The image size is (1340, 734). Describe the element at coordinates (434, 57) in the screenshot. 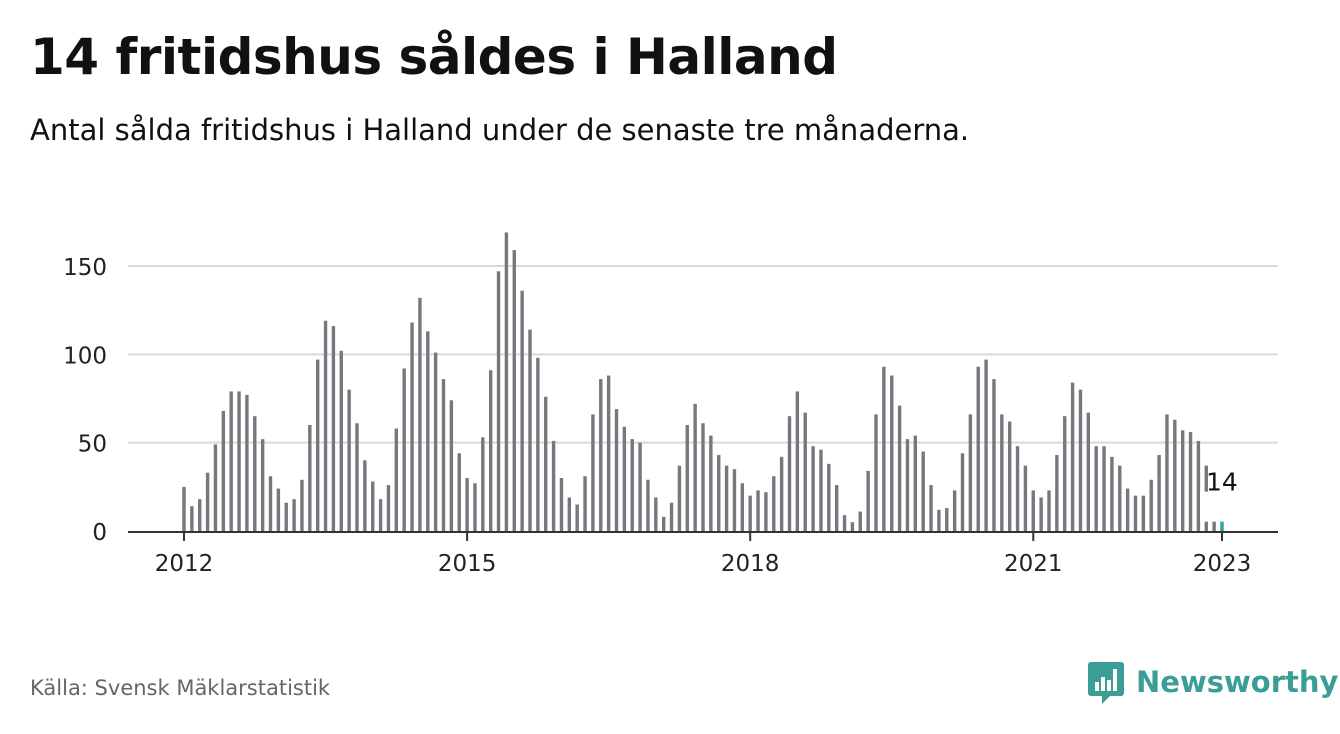

I see `chart-title: 14 fritidshus såldes i Halland` at that location.